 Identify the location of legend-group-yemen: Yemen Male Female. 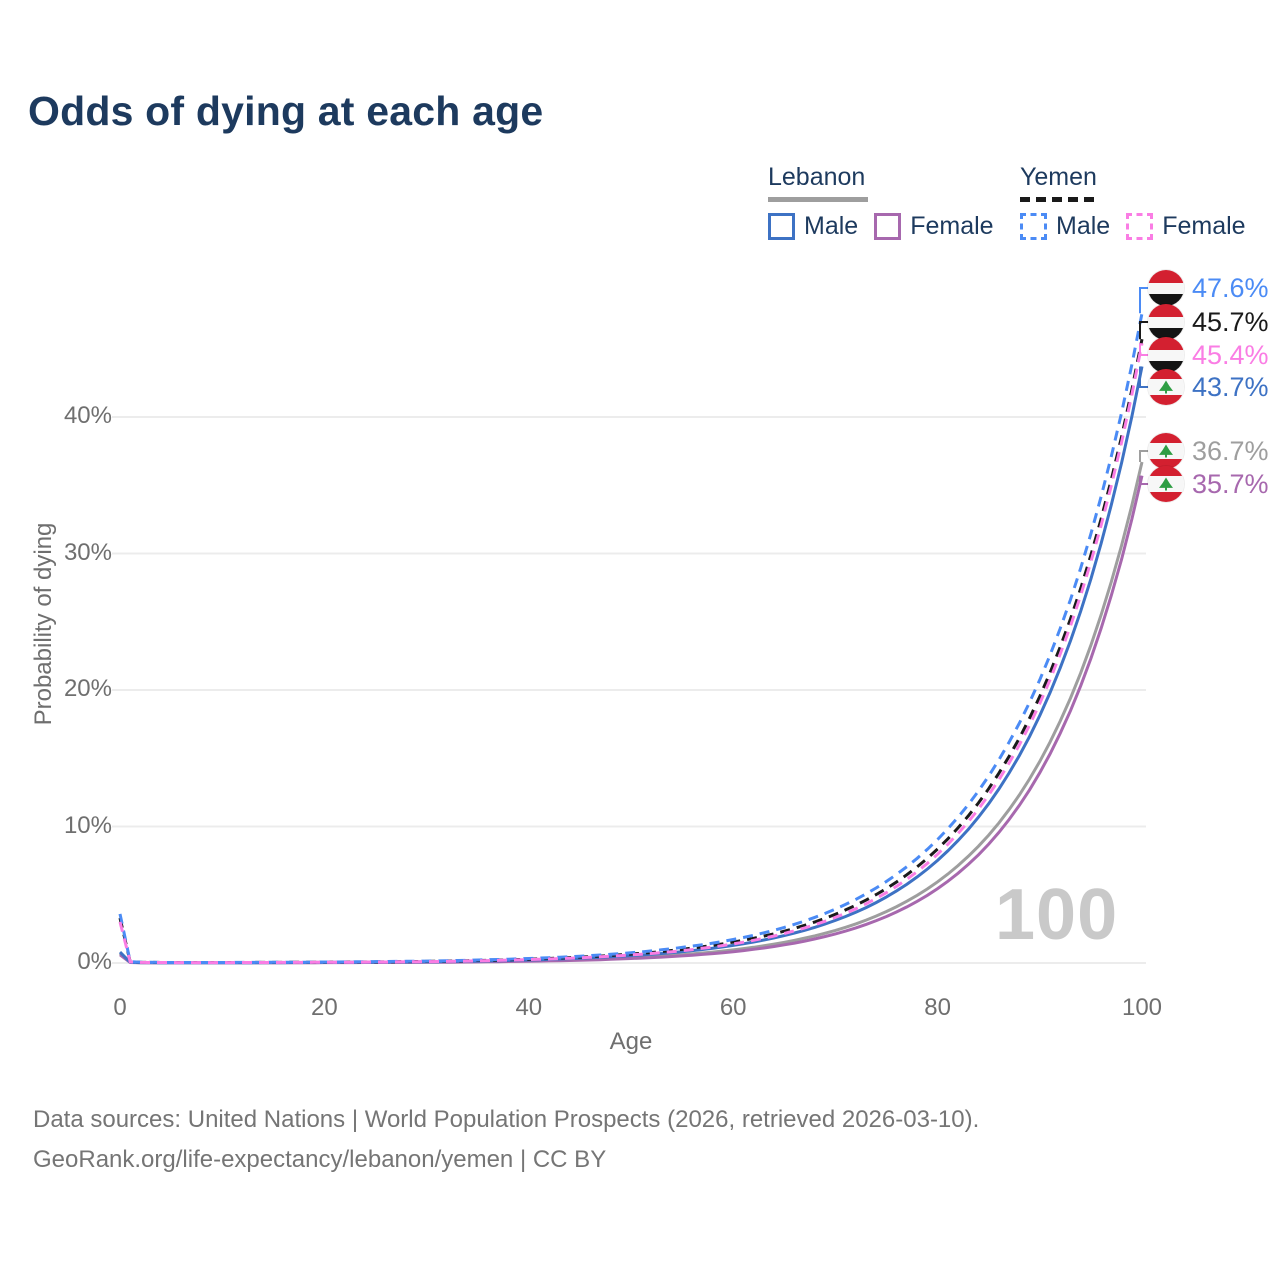
(1141, 202).